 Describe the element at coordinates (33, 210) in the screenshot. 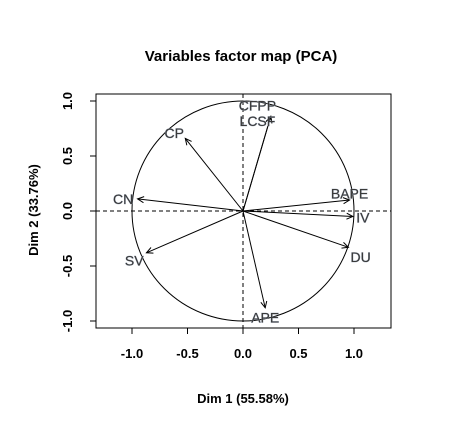

I see `y-axis-label: Dim 2 (33.76%)` at that location.